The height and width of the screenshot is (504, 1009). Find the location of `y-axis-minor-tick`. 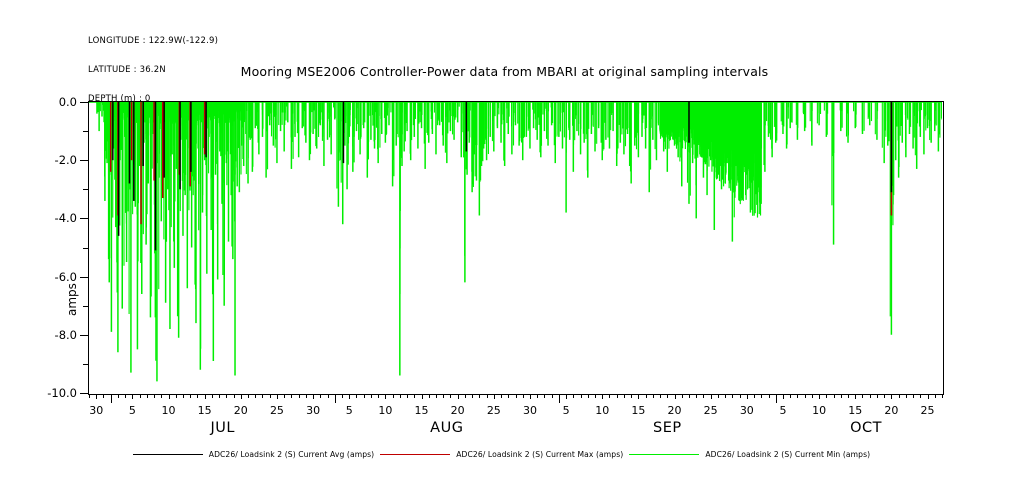

y-axis-minor-tick is located at coordinates (86, 248).